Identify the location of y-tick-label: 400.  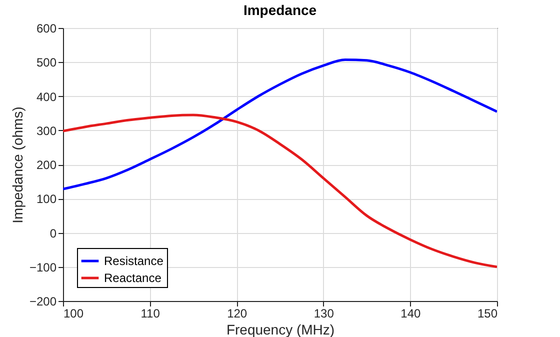
(46, 97).